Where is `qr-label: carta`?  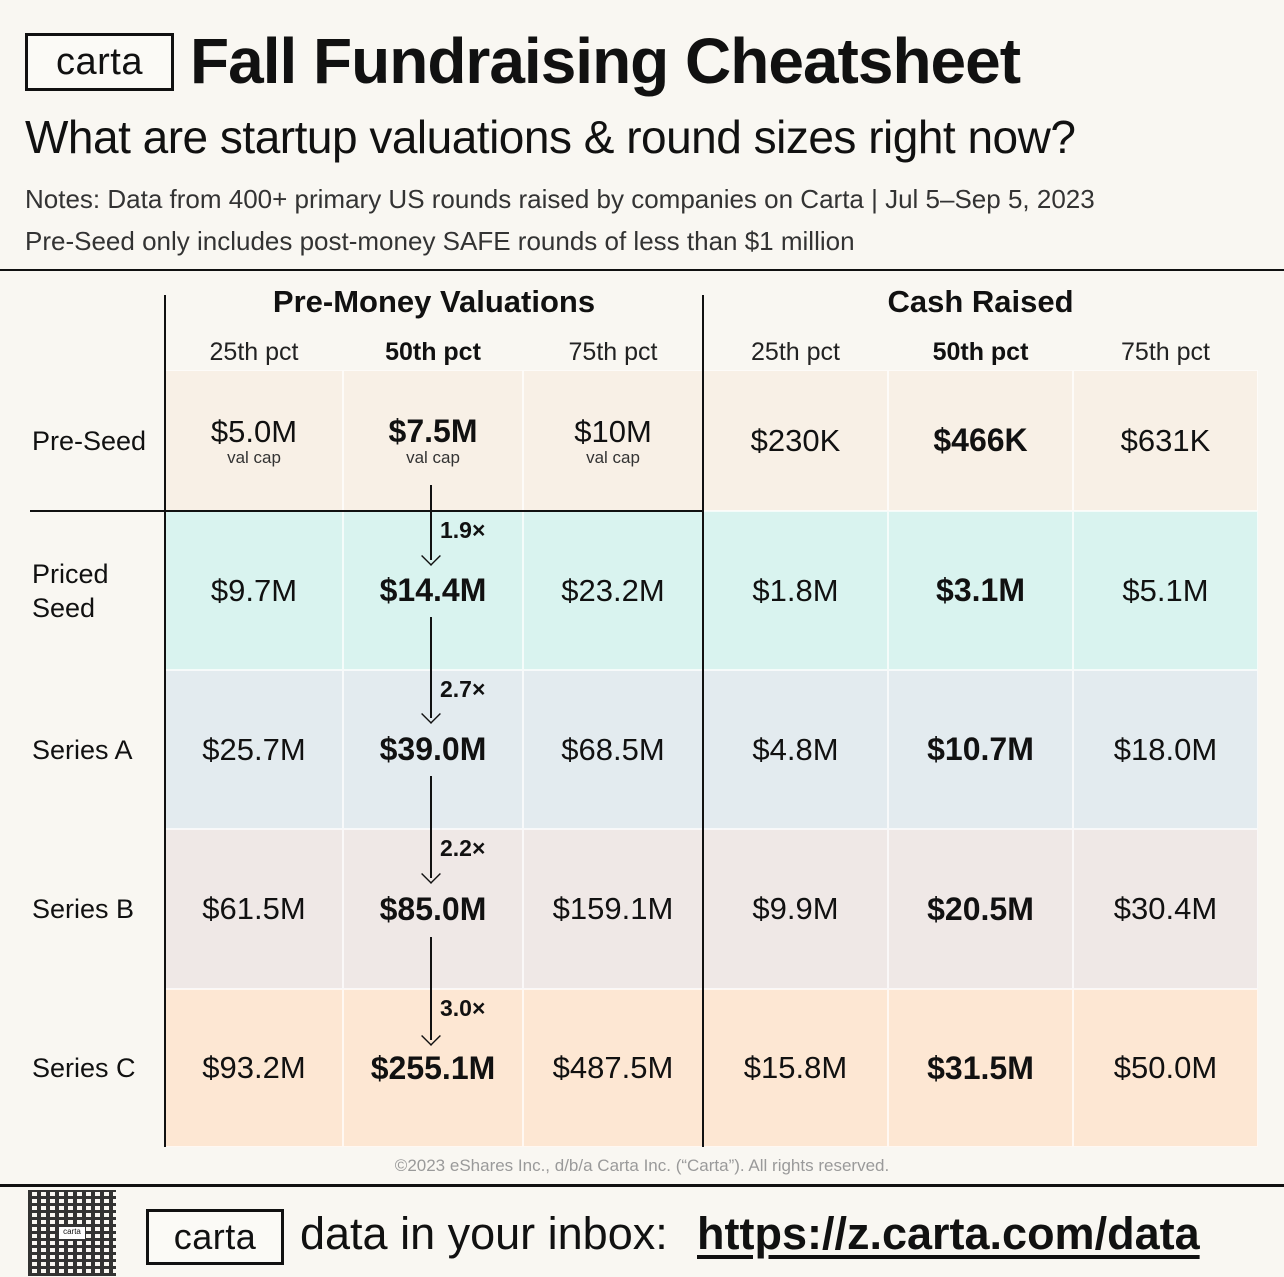 qr-label: carta is located at coordinates (72, 1233).